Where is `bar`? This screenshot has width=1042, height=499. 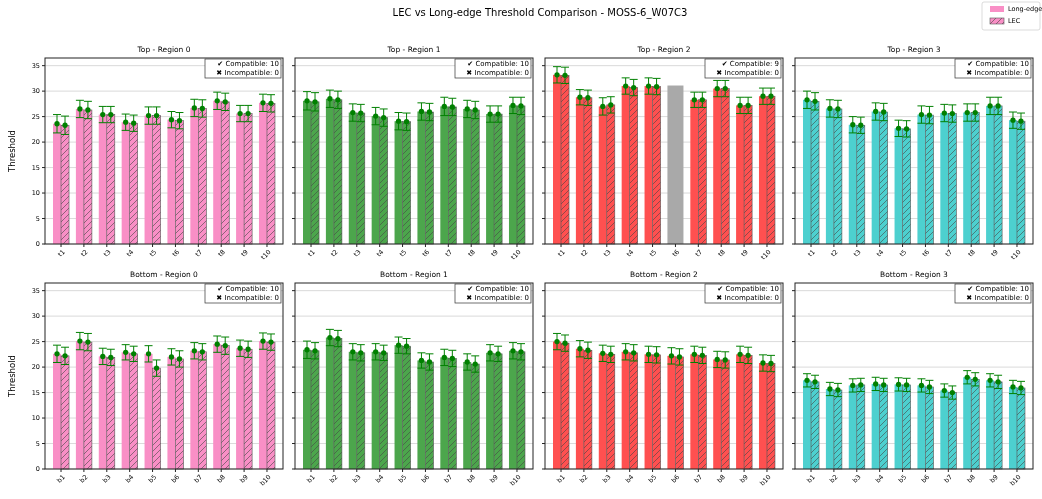 bar is located at coordinates (675, 164).